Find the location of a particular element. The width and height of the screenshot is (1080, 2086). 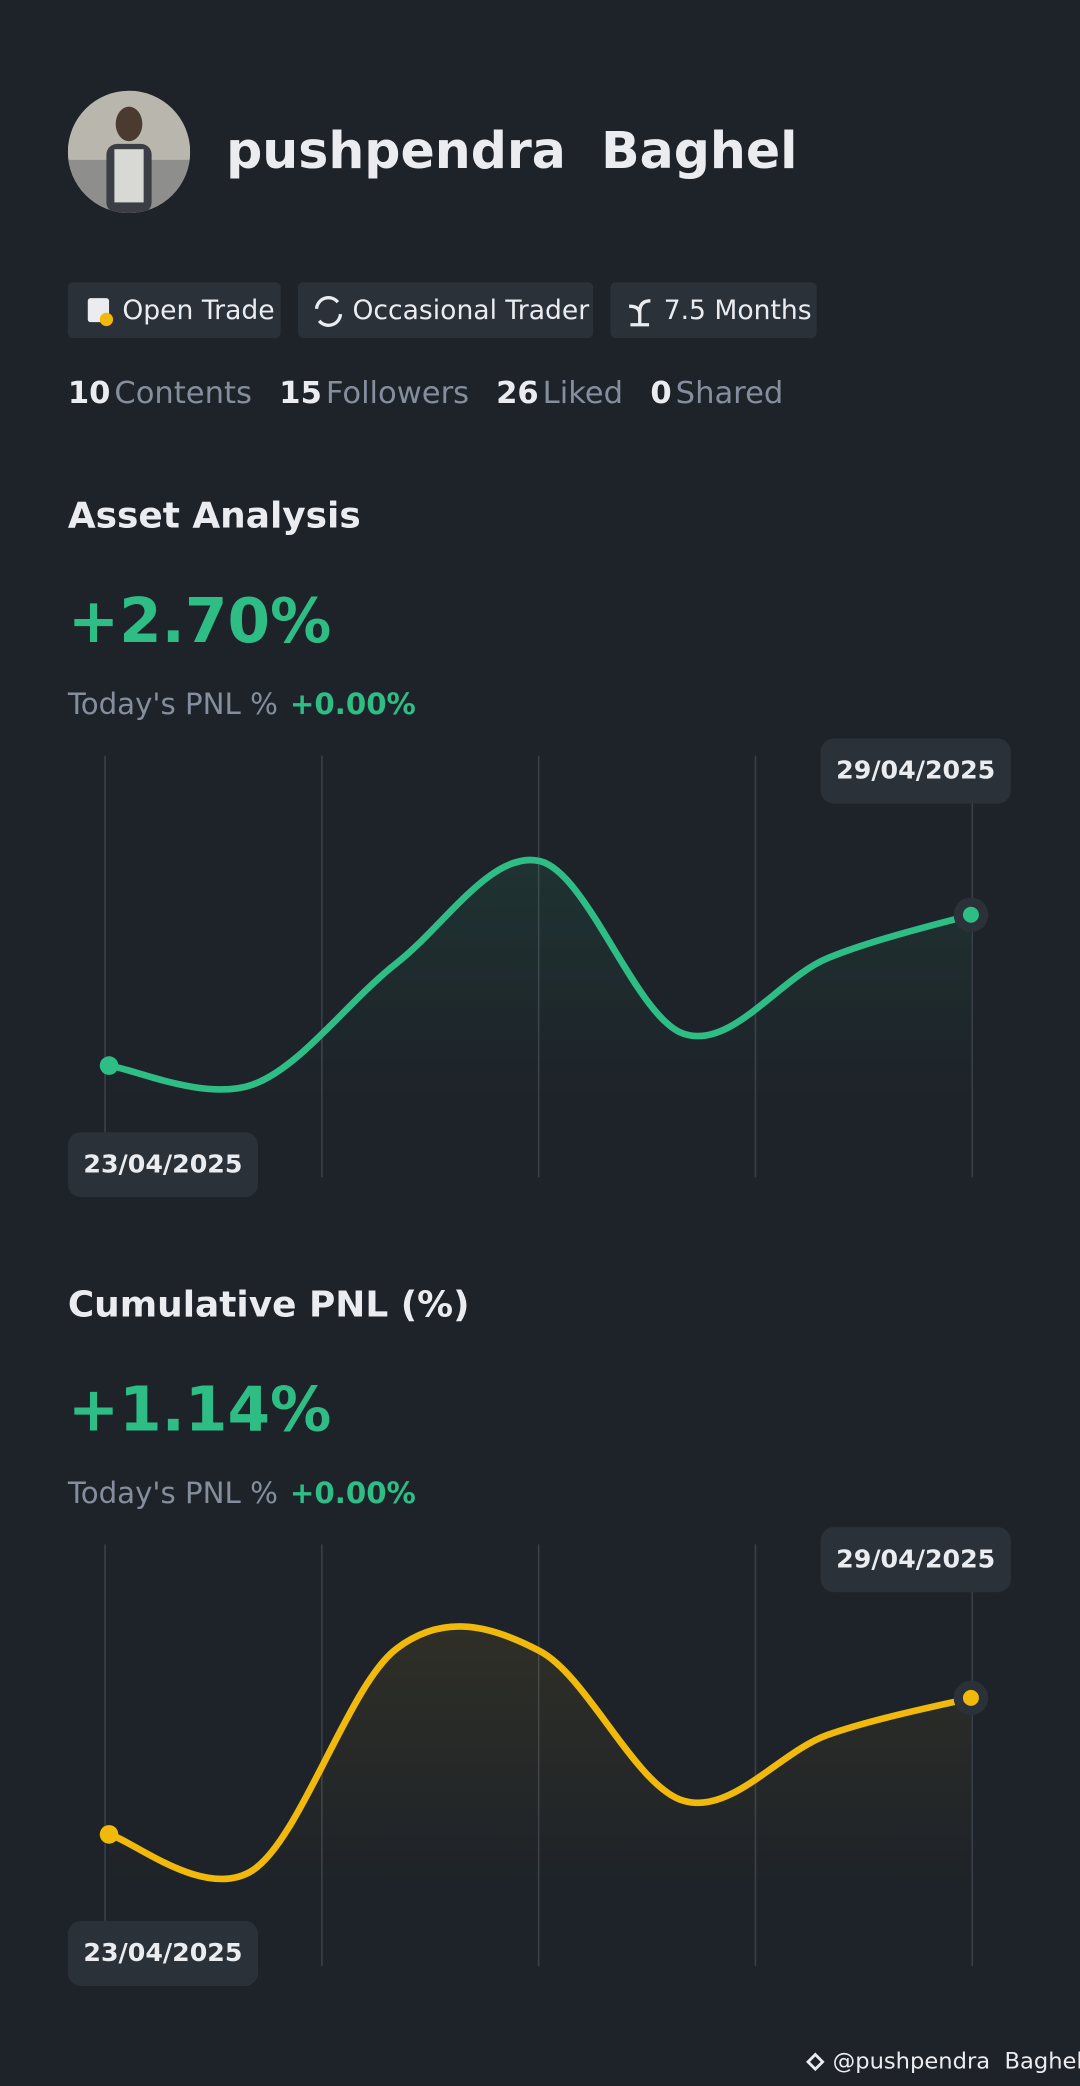

stat: 26 Liked is located at coordinates (559, 392).